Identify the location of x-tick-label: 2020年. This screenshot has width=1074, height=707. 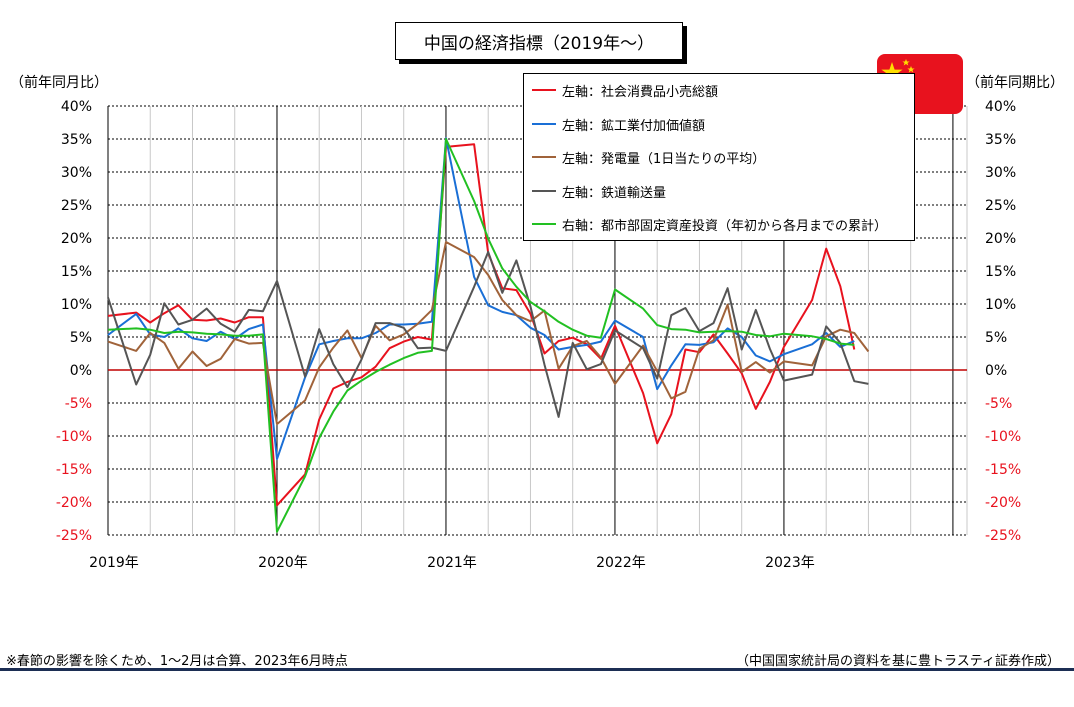
(283, 563).